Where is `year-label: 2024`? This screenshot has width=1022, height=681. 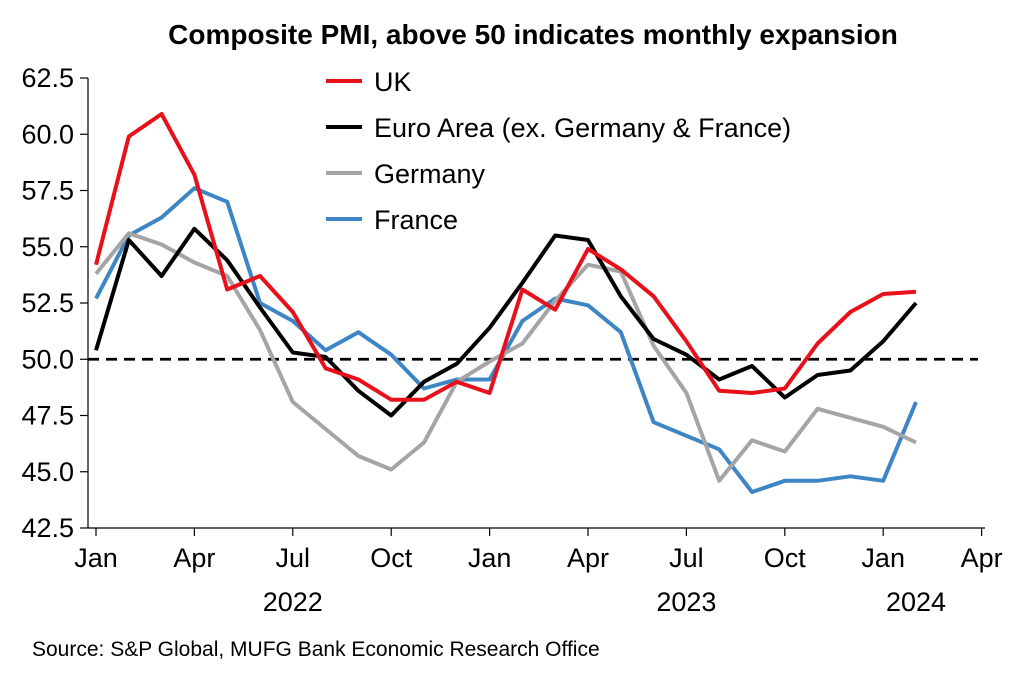 year-label: 2024 is located at coordinates (916, 602).